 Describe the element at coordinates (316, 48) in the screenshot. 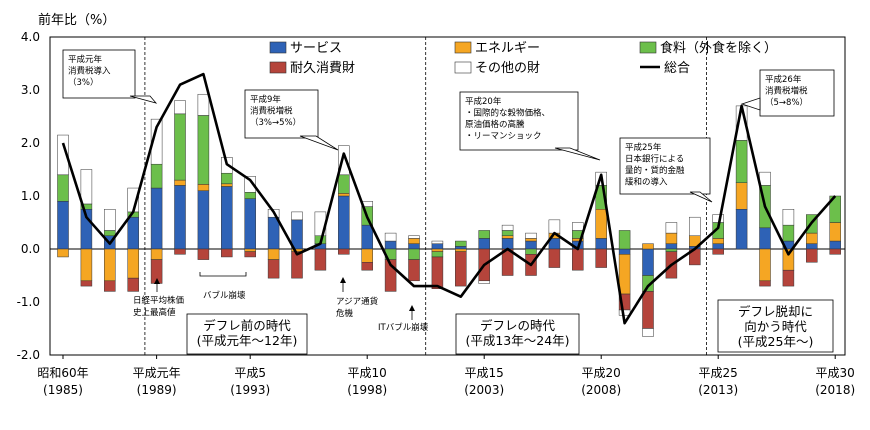

I see `legend-label: サービス` at that location.